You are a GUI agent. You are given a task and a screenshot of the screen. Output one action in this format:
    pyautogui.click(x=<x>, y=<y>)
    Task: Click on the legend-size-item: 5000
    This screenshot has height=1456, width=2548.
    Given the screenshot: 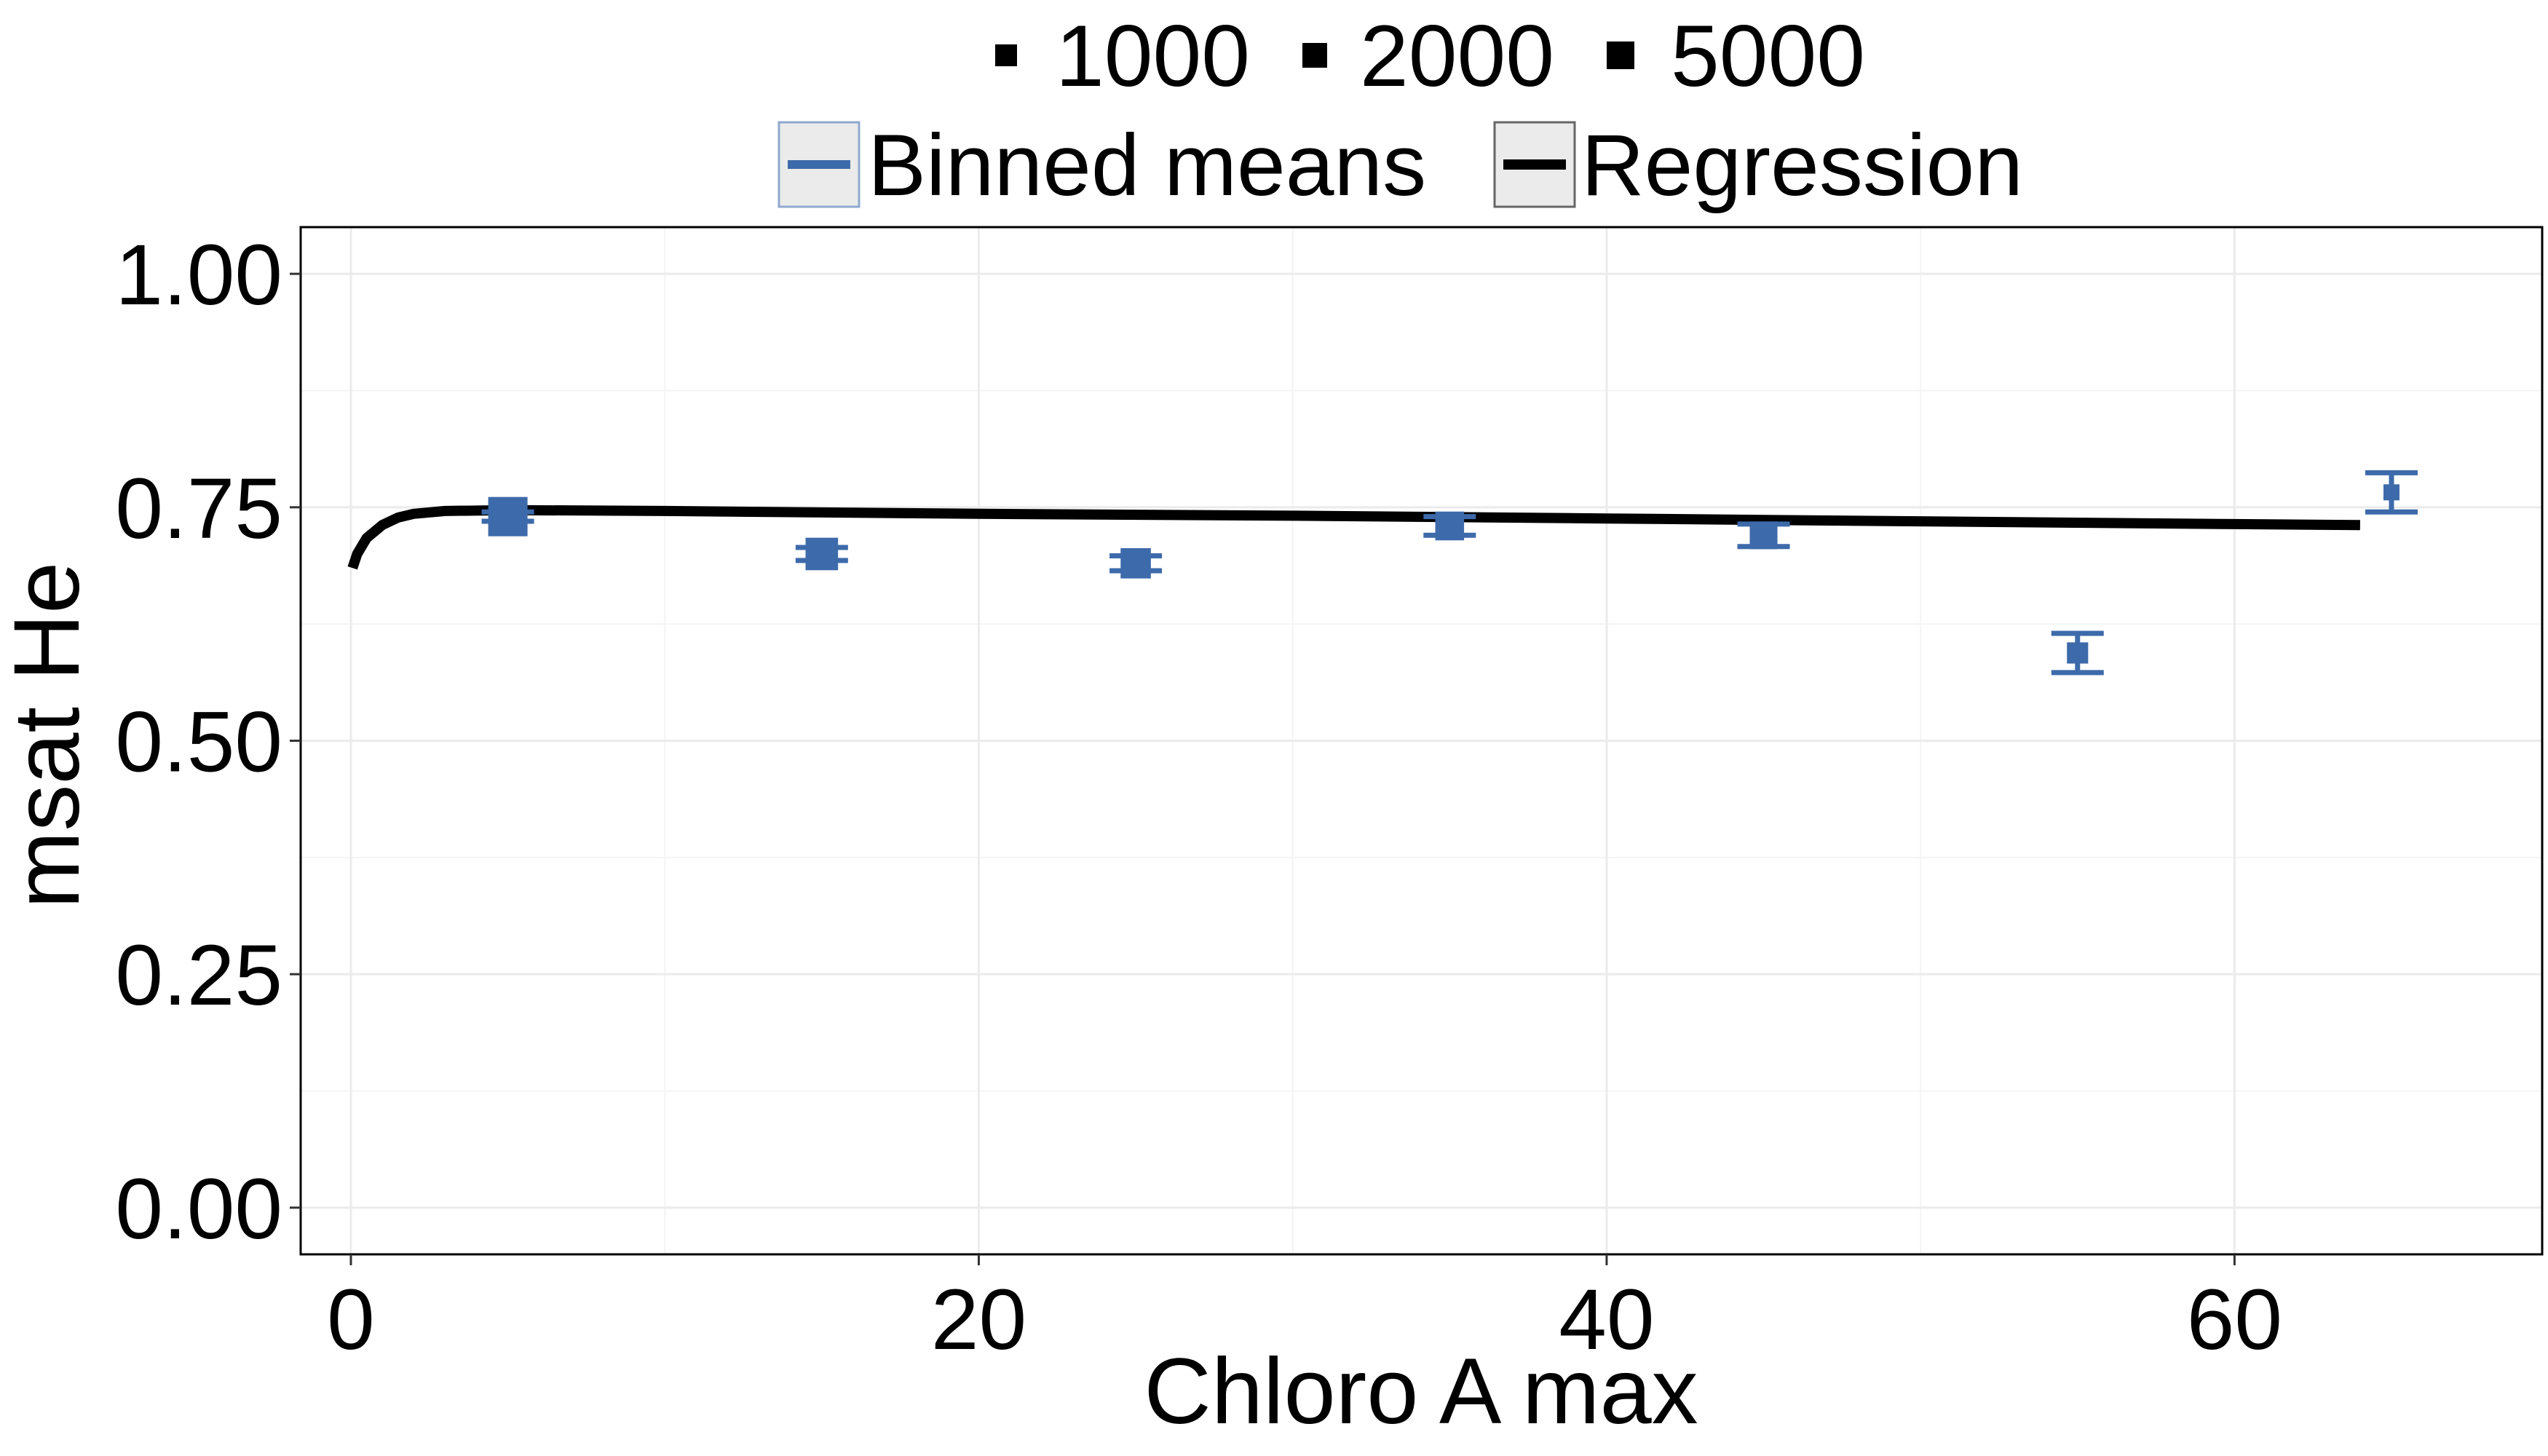 What is the action you would take?
    pyautogui.click(x=1736, y=56)
    